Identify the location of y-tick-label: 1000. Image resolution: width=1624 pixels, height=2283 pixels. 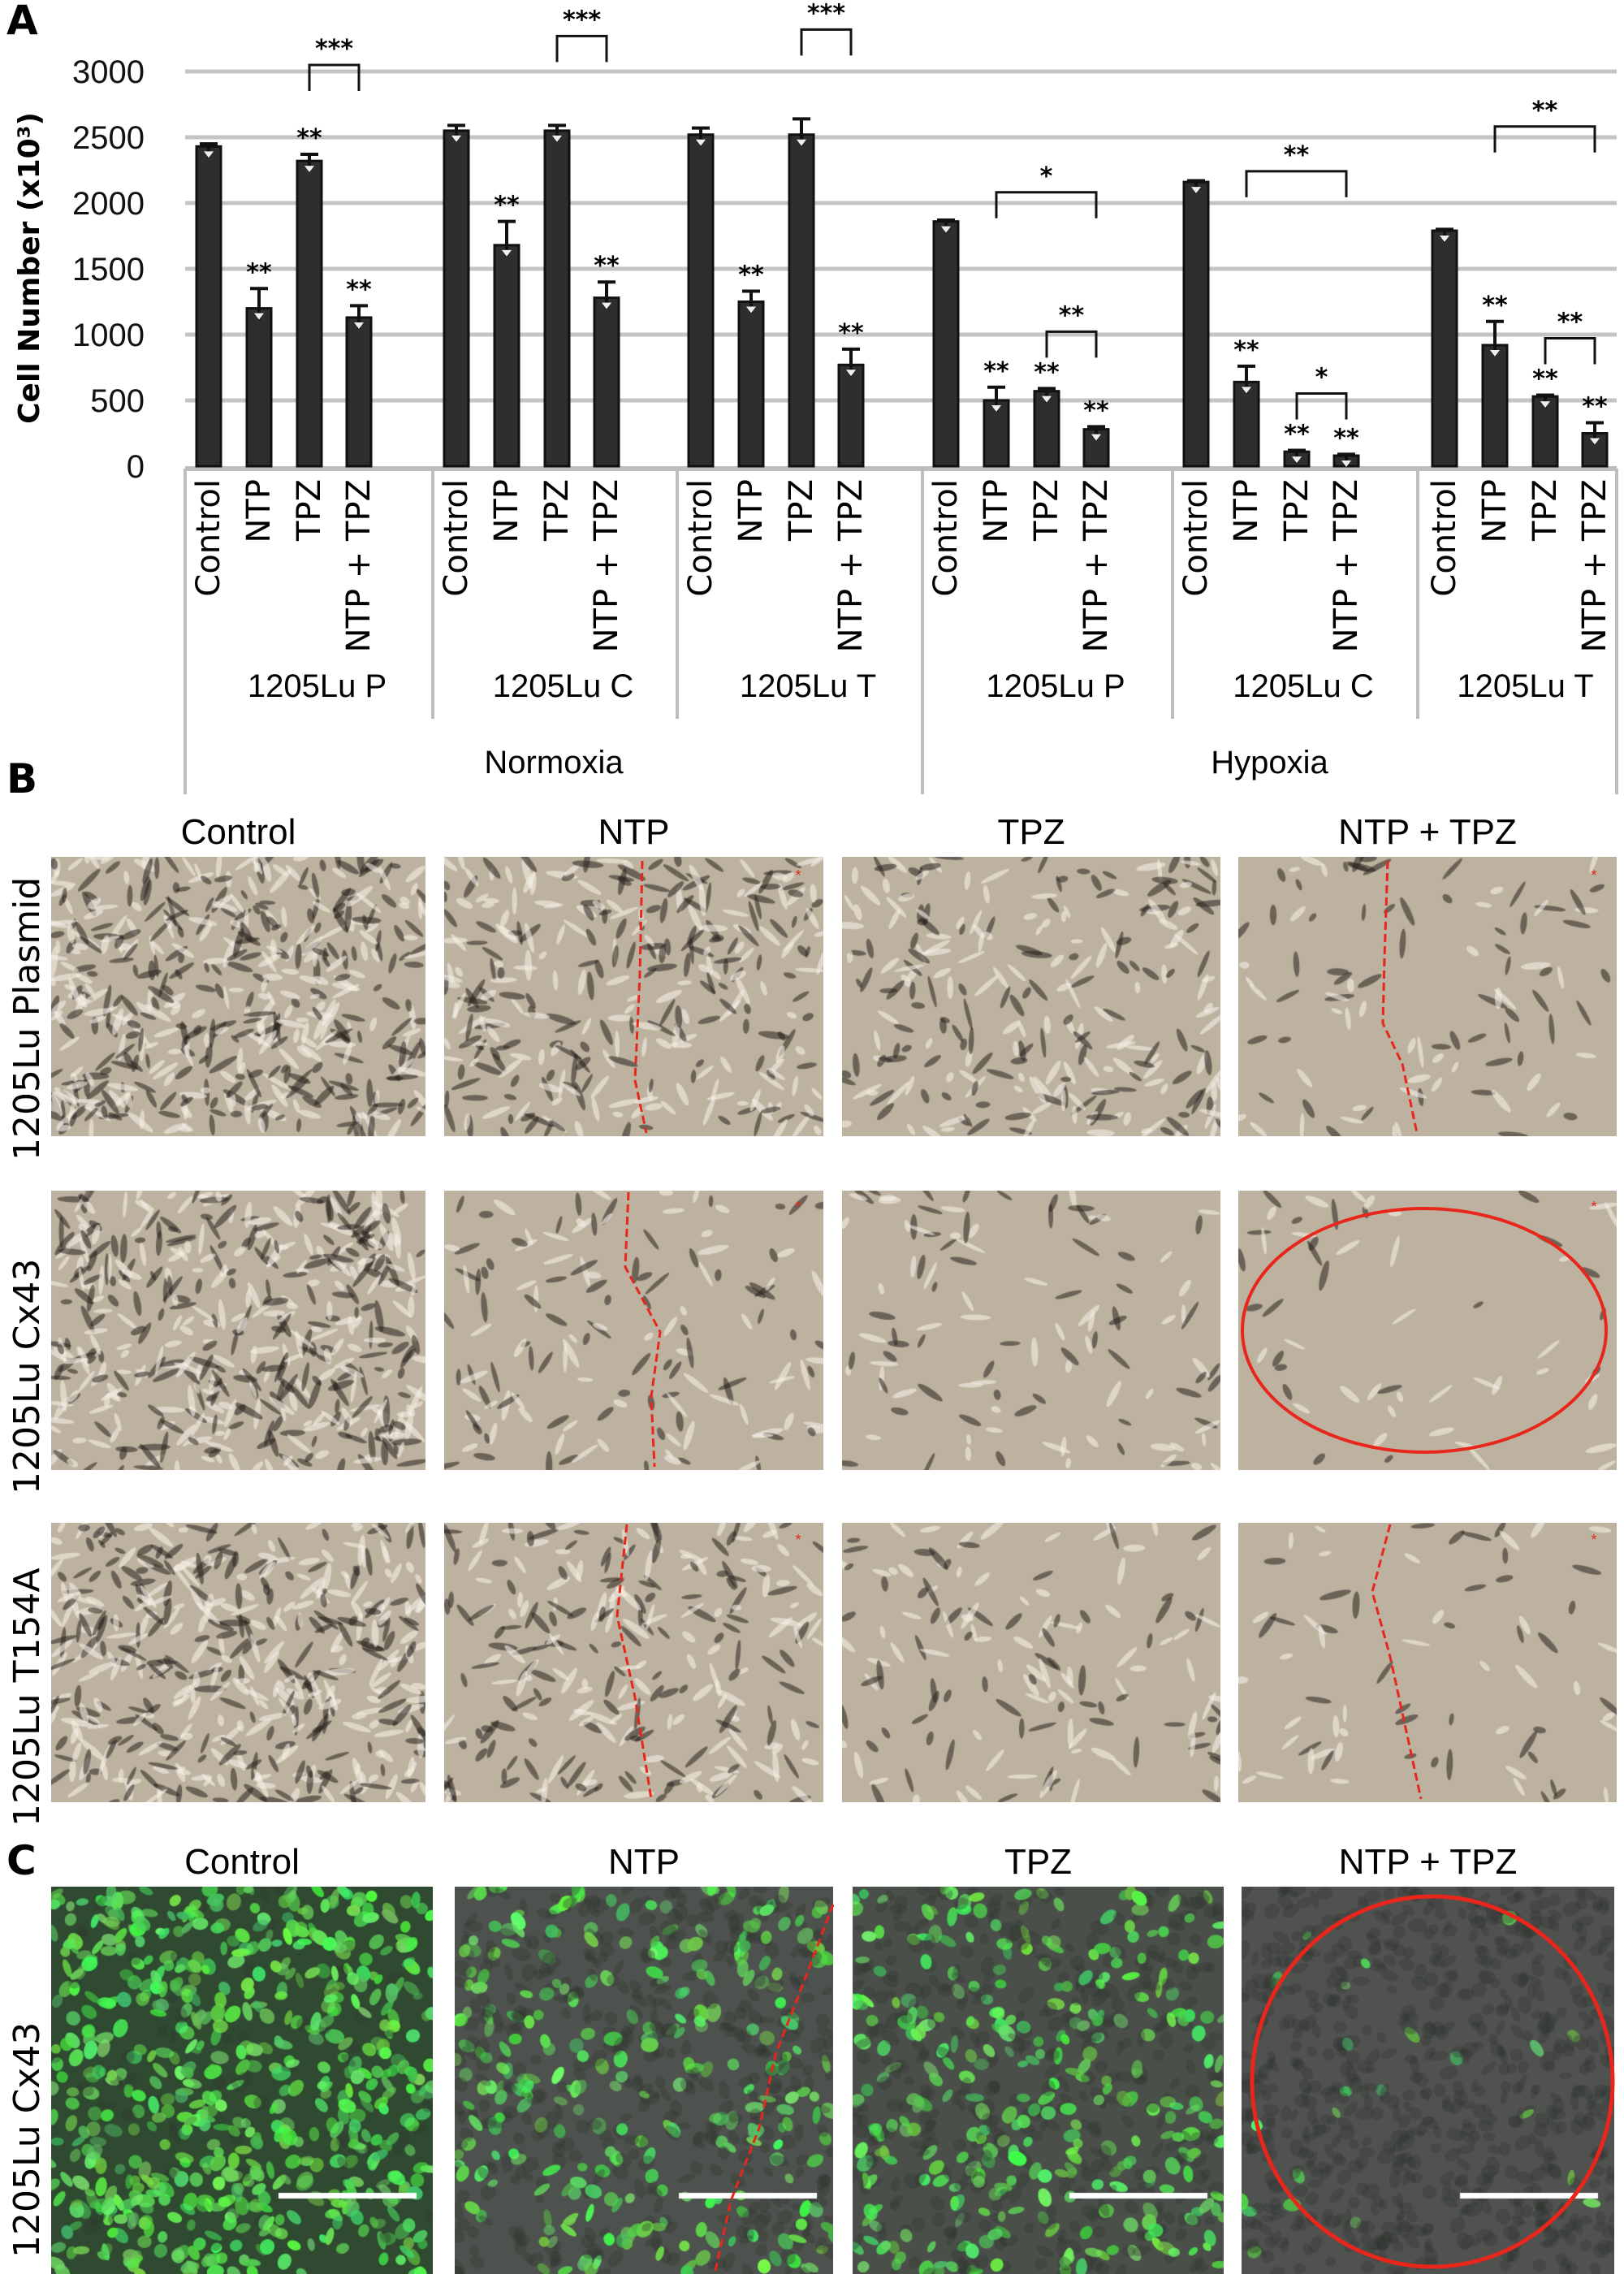
(108, 335).